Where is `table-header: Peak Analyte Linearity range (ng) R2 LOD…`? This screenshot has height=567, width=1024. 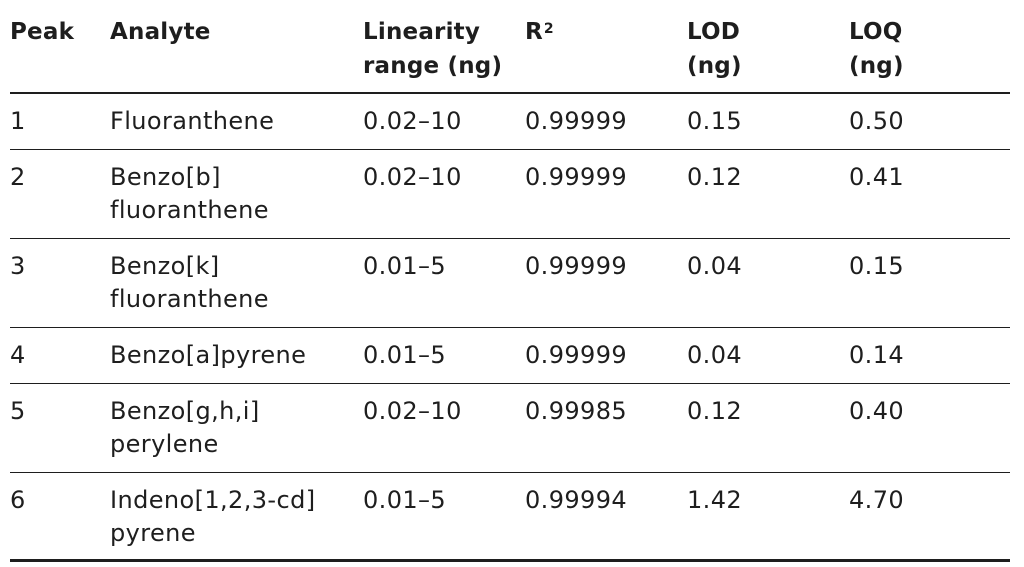 table-header: Peak Analyte Linearity range (ng) R2 LOD… is located at coordinates (510, 52).